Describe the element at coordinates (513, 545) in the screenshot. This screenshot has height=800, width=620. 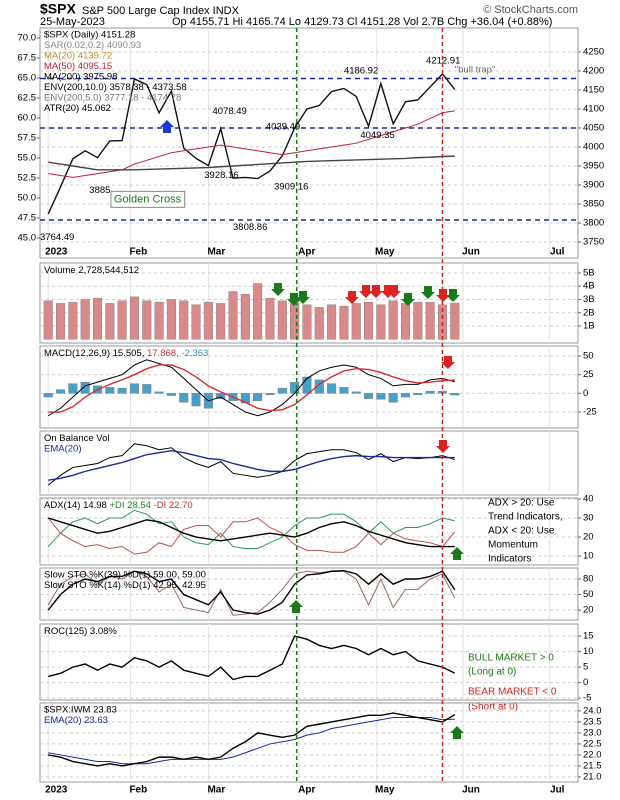
I see `note: Momentum` at that location.